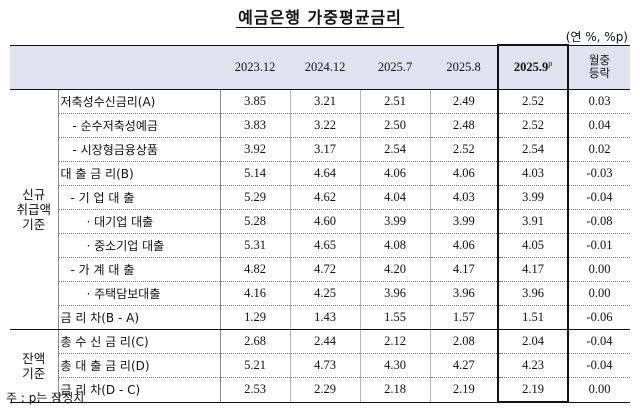  I want to click on value-cell: 4.03, so click(533, 173).